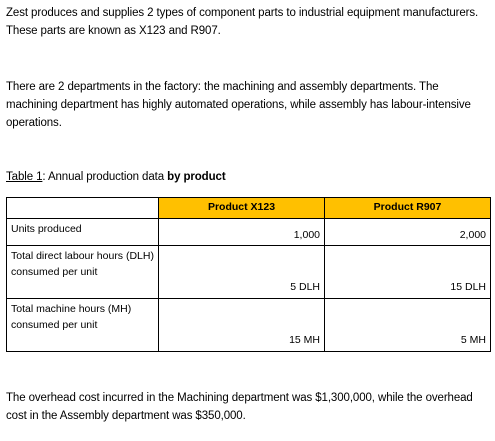  I want to click on table-header-row: Product X123 Product R907, so click(248, 208).